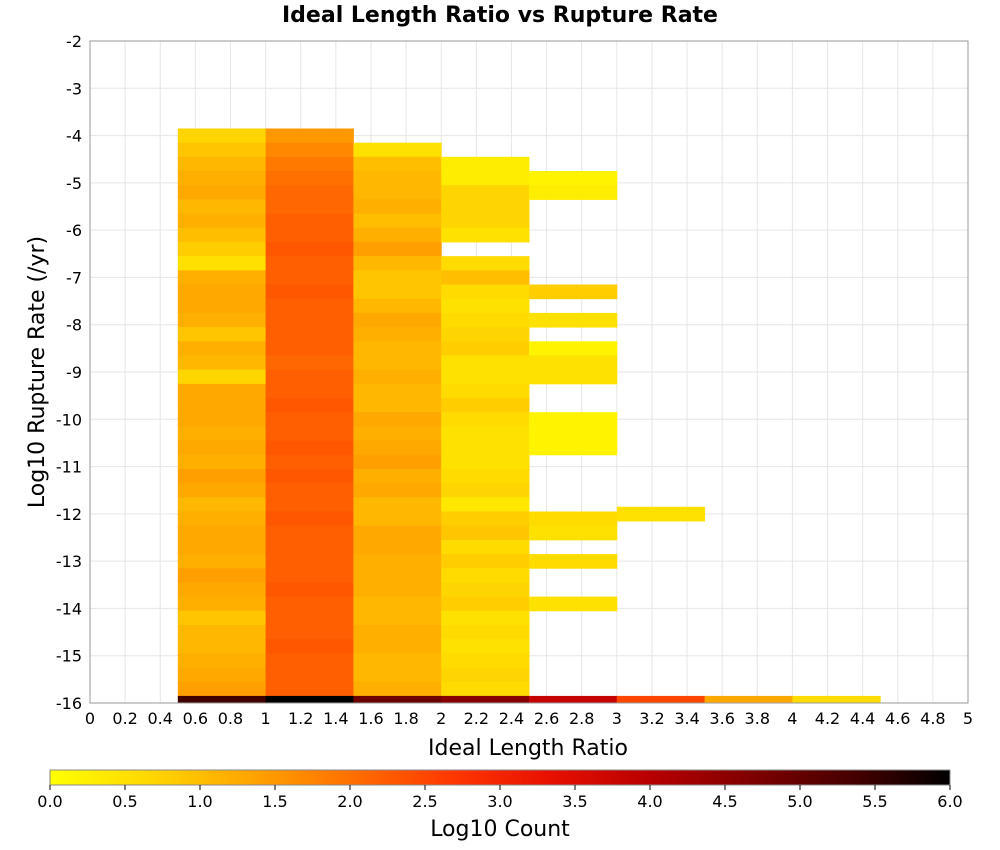 The width and height of the screenshot is (1000, 850). What do you see at coordinates (546, 718) in the screenshot?
I see `x-tick-label: 2.6` at bounding box center [546, 718].